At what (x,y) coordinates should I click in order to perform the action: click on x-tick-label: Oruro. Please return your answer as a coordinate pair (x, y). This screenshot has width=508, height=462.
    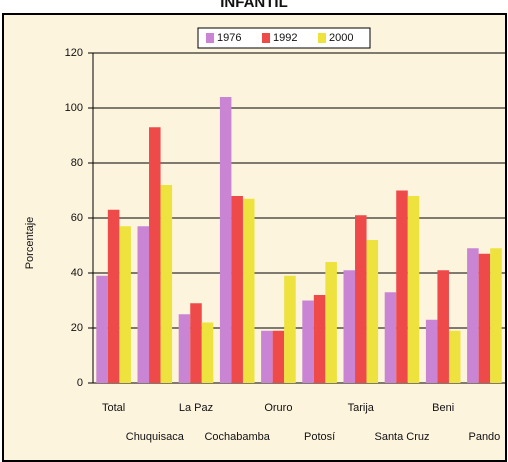
    Looking at the image, I should click on (278, 408).